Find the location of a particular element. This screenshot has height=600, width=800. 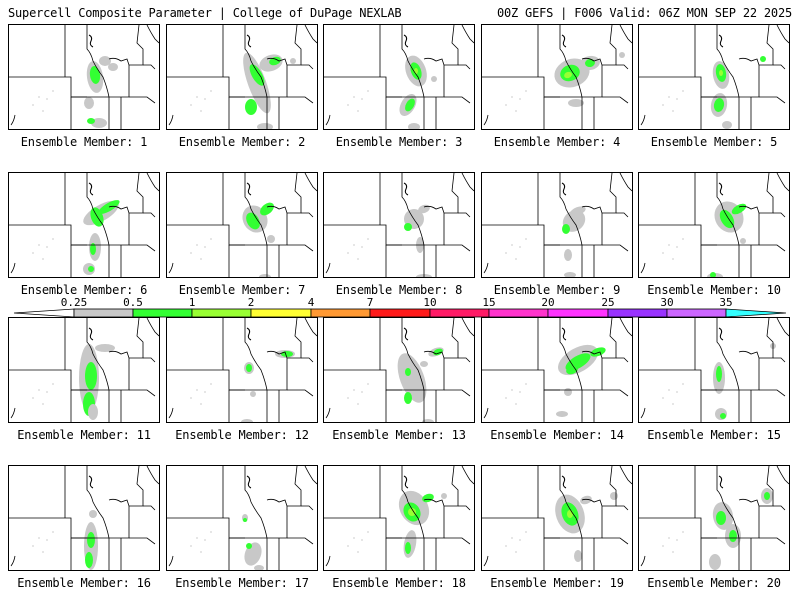

ensemble-member-label: Ensemble Member: 1 is located at coordinates (84, 142).